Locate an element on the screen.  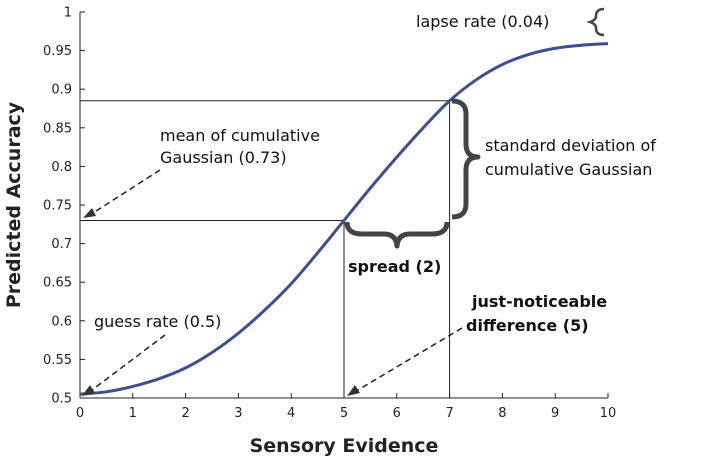
y-tick-label: 0.65 is located at coordinates (57, 283).